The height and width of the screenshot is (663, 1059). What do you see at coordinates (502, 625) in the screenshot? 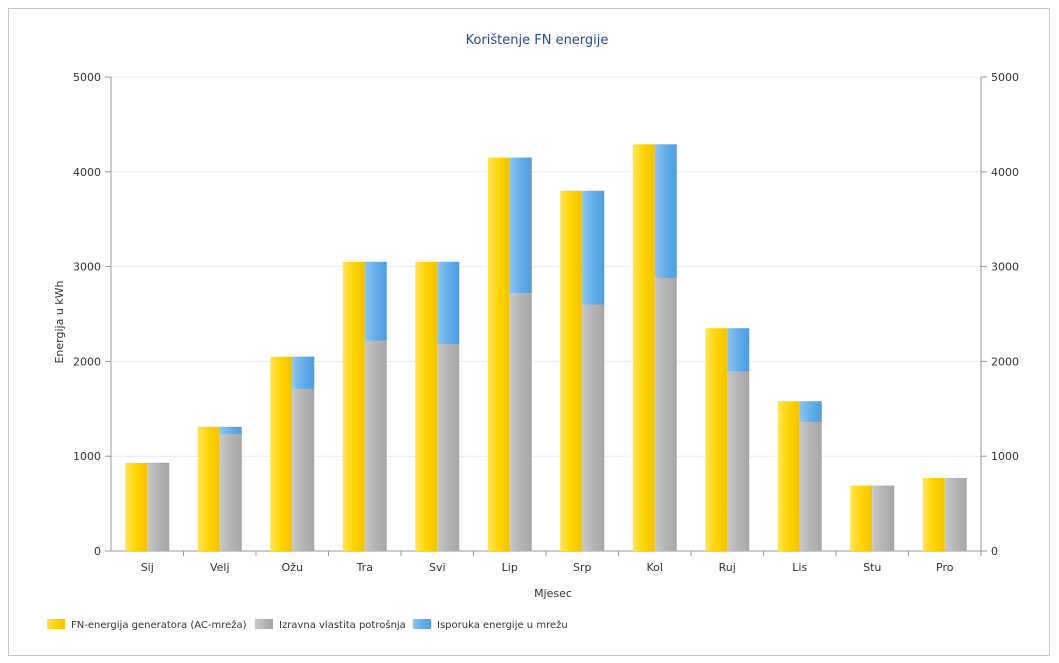
I see `legend-label: Isporuka energije u mrežu` at bounding box center [502, 625].